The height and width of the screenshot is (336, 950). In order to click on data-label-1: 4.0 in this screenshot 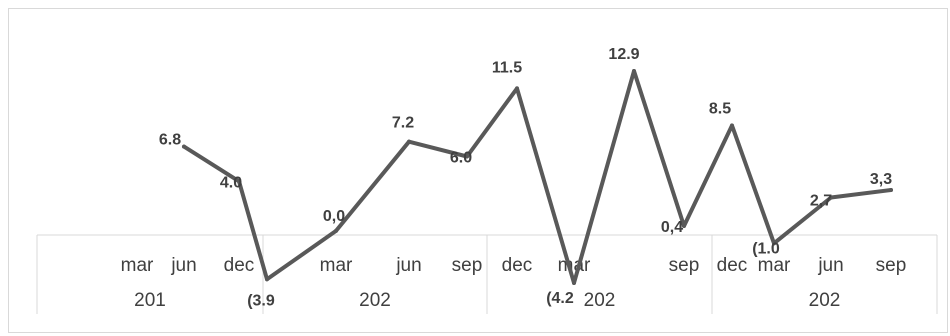, I will do `click(231, 182)`.